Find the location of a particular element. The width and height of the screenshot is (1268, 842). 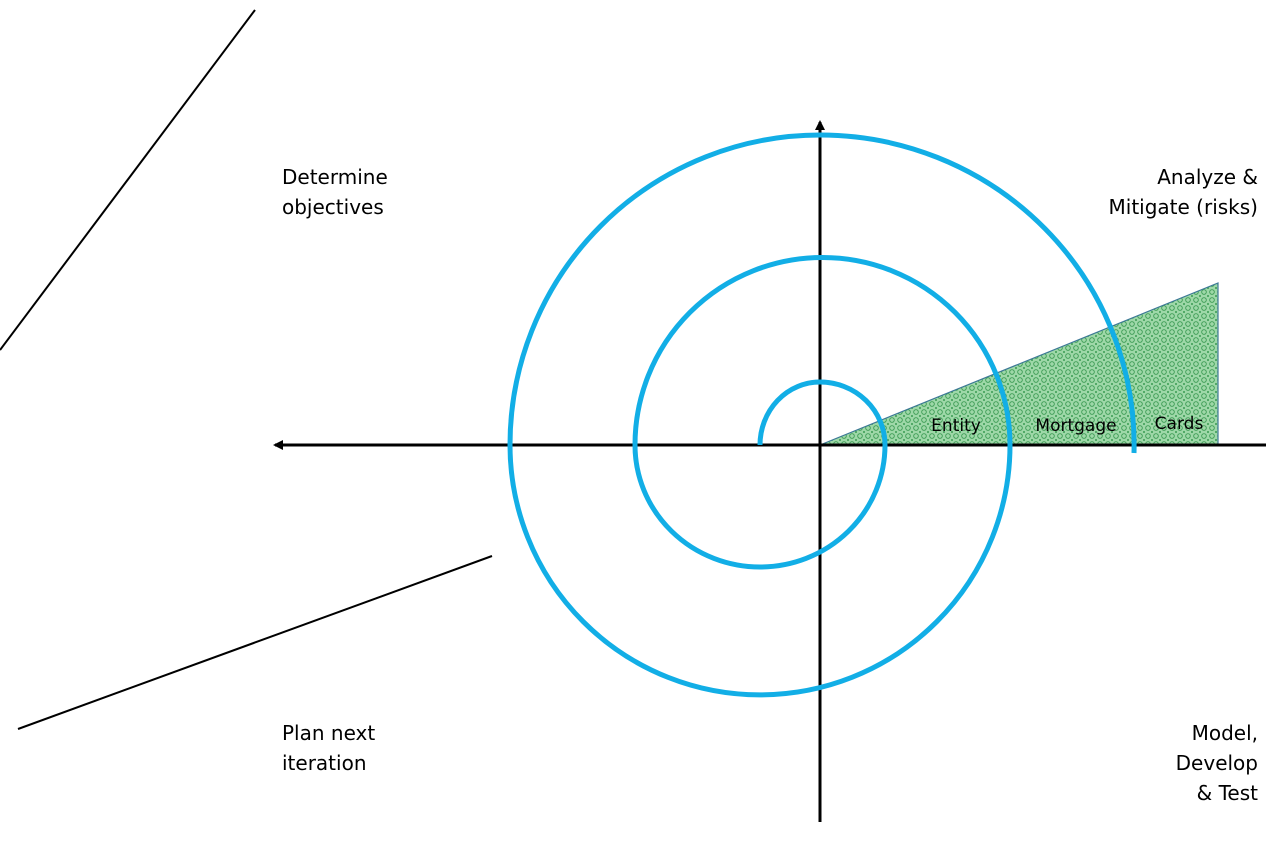

quadrant-label-line: objectives is located at coordinates (333, 207).